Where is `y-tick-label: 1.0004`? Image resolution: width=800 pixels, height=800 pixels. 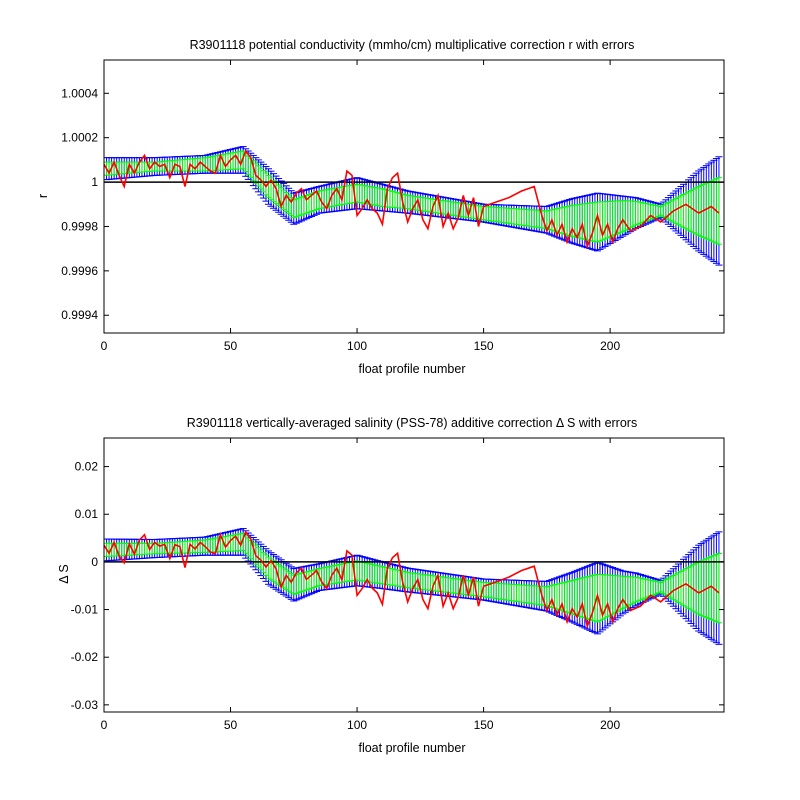 y-tick-label: 1.0004 is located at coordinates (79, 93).